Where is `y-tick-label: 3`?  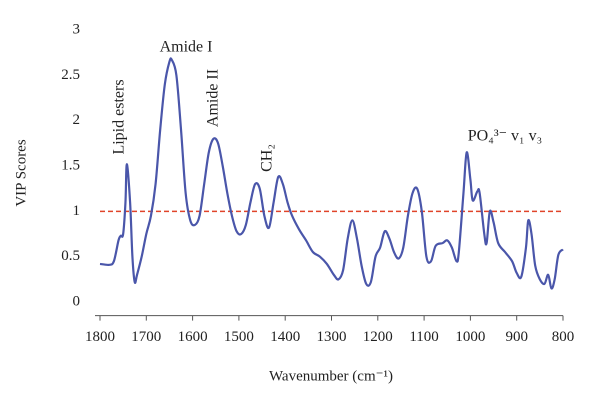 y-tick-label: 3 is located at coordinates (77, 29).